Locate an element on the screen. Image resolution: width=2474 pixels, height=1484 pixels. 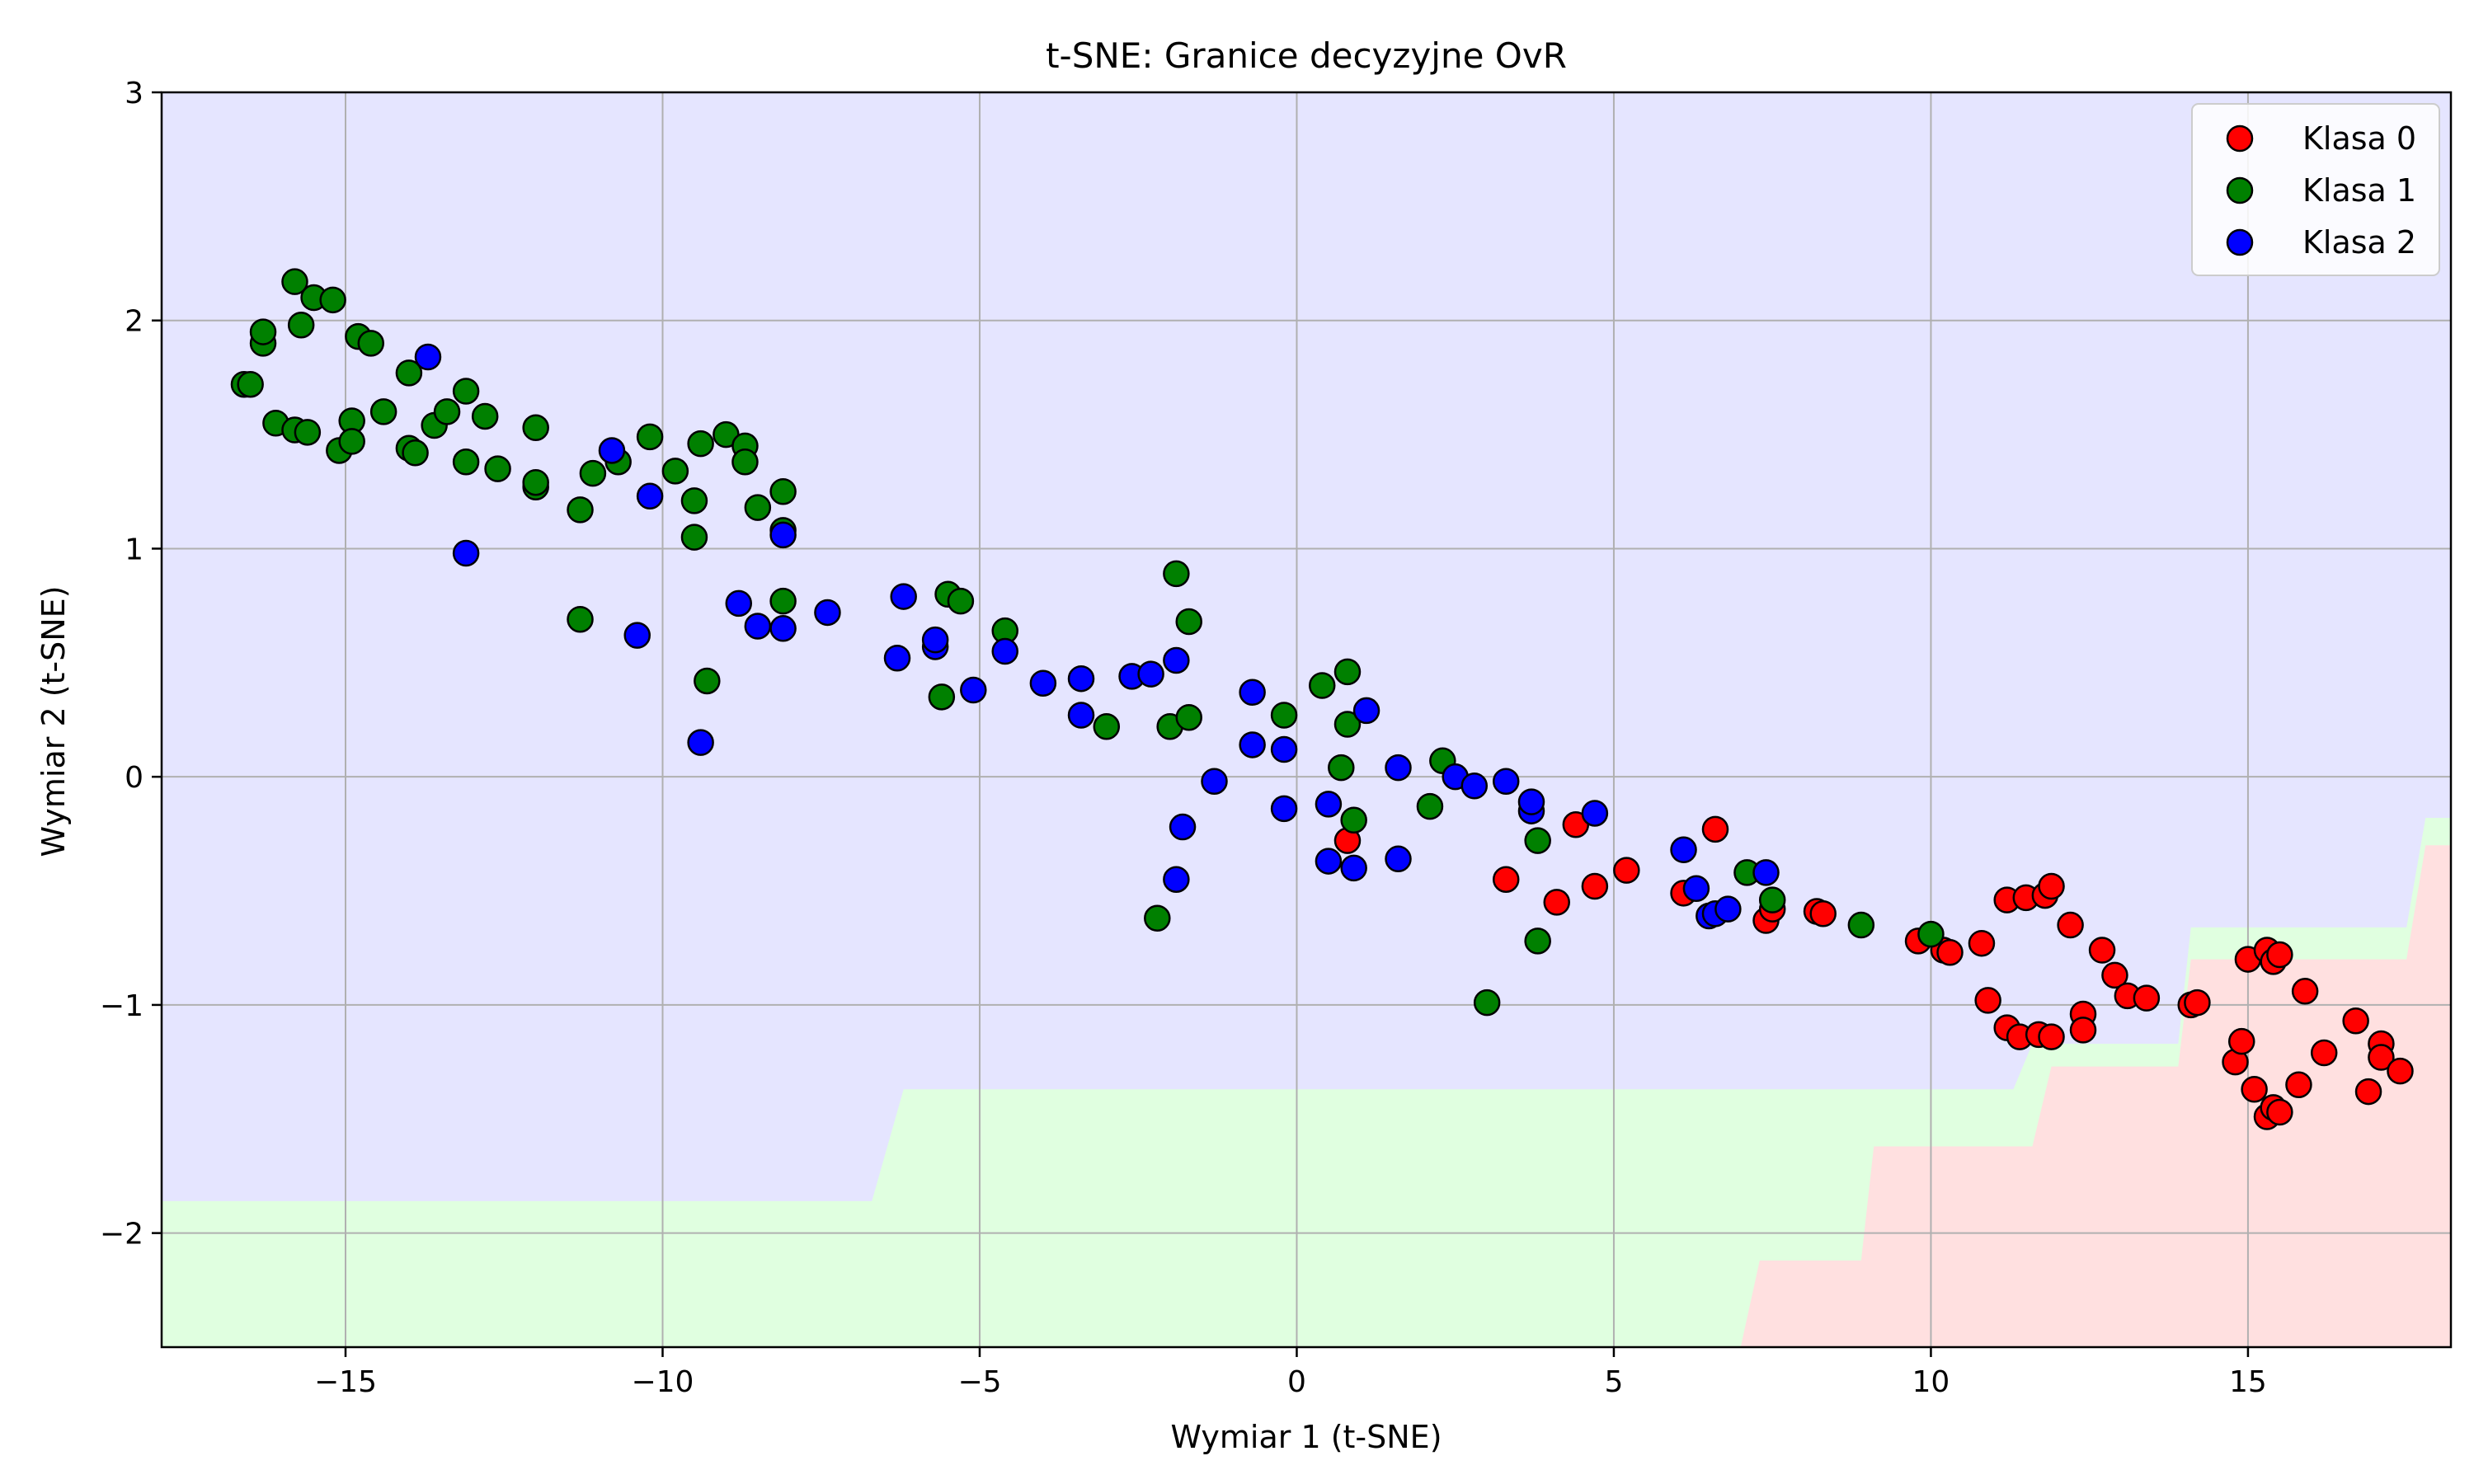
y-axis-label: Wymiar 2 (t-SNE) is located at coordinates (53, 721).